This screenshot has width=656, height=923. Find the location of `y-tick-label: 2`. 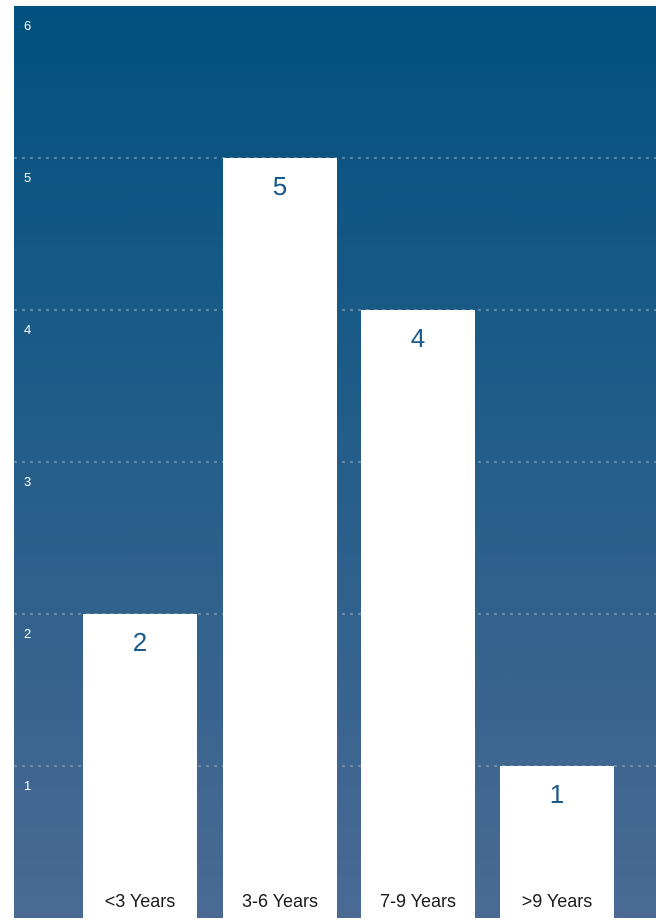

y-tick-label: 2 is located at coordinates (27, 633).